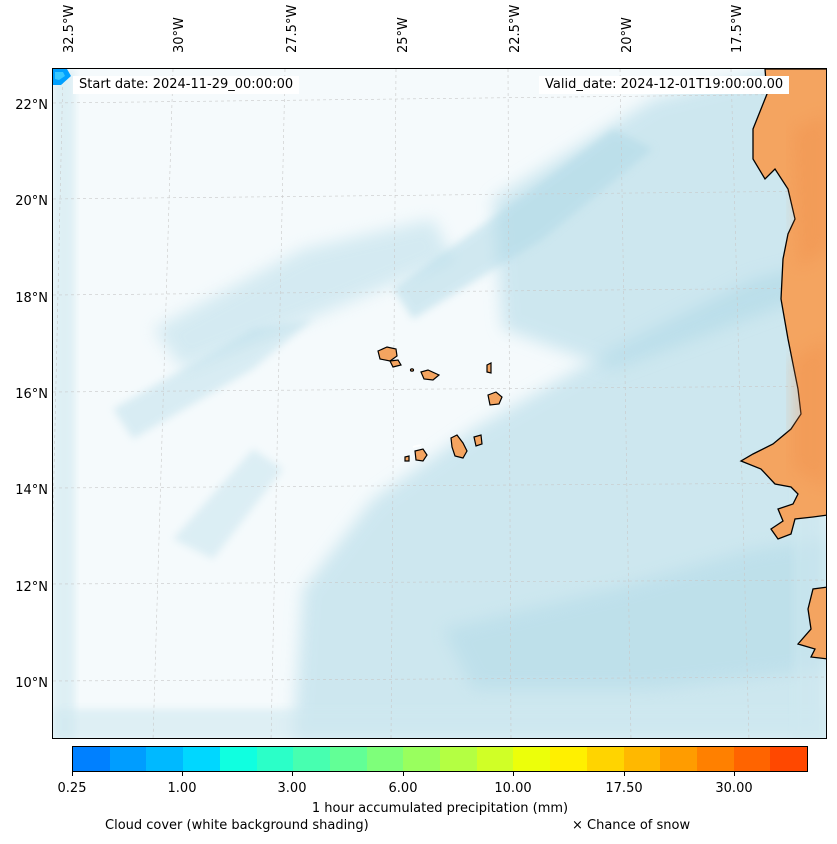 This screenshot has height=844, width=837. What do you see at coordinates (737, 28) in the screenshot?
I see `lon-label-17-5w: 17.5°W` at bounding box center [737, 28].